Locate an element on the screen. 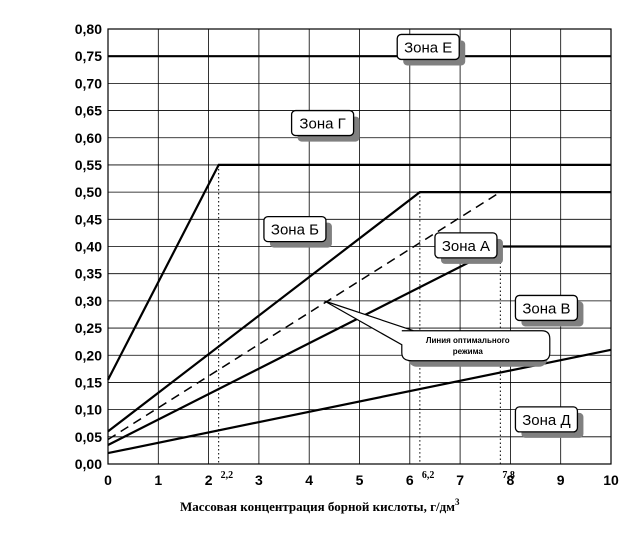 The width and height of the screenshot is (632, 536). y-tick-label: 0,10 is located at coordinates (88, 410).